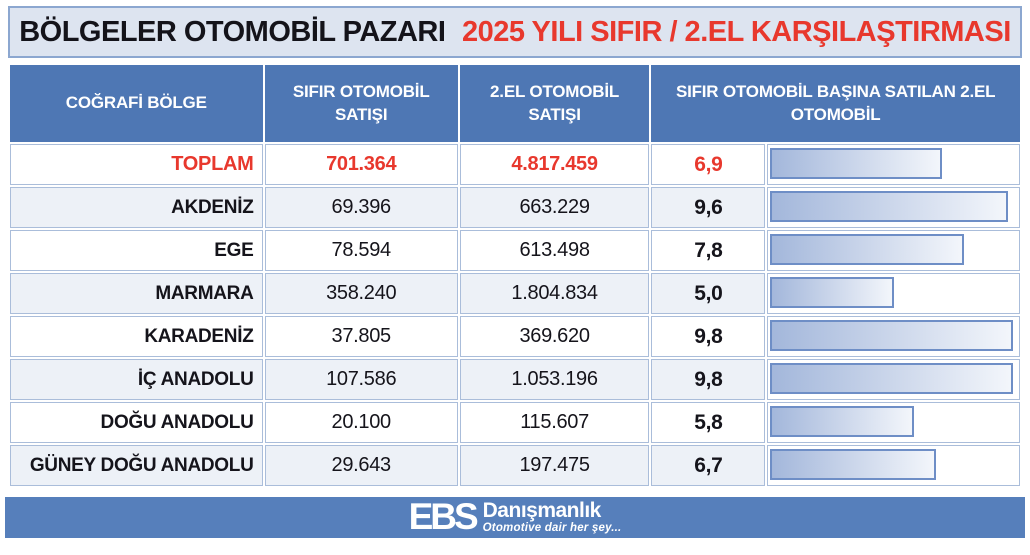 The height and width of the screenshot is (555, 1030). I want to click on table-row: KARADENİZ 37.805 369.620 9,8, so click(515, 336).